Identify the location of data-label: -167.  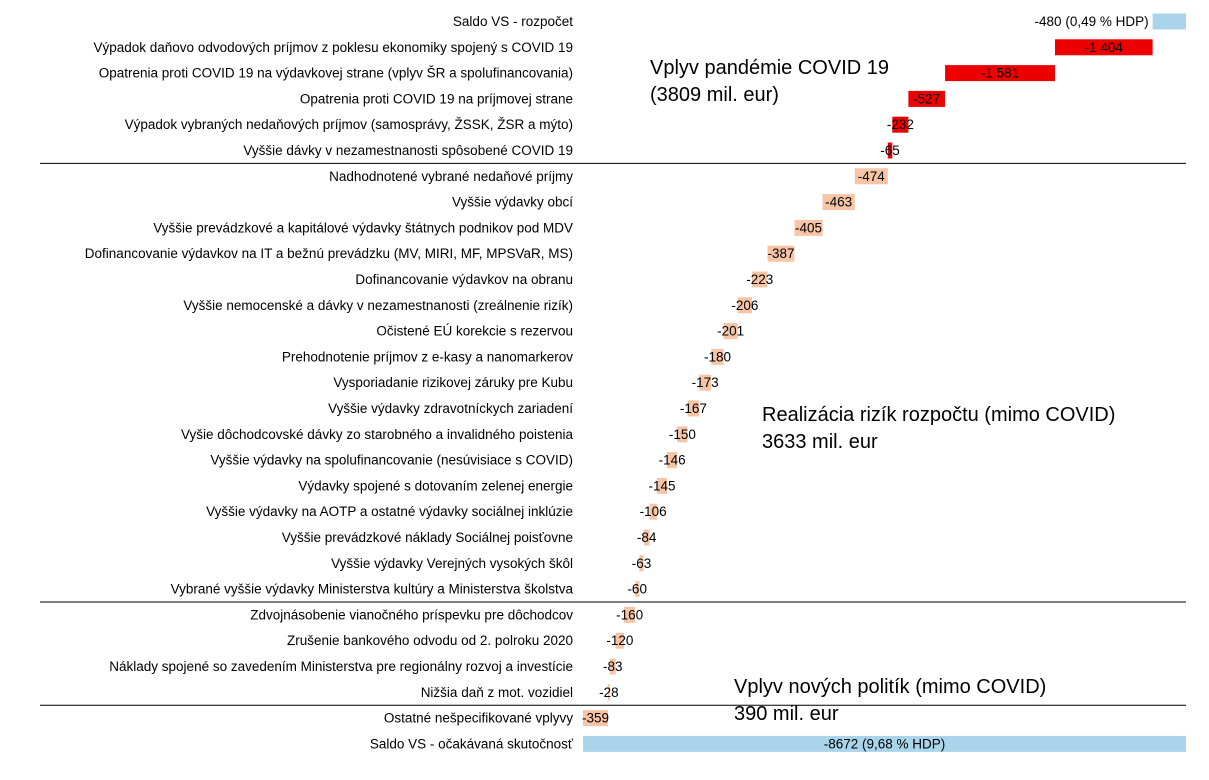
(693, 408).